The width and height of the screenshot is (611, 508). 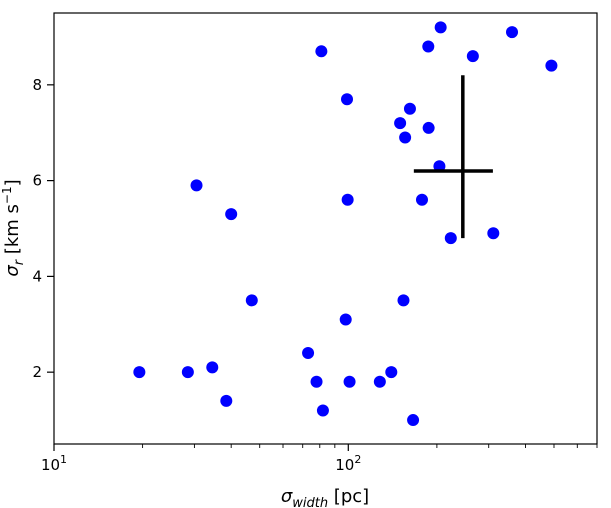 What do you see at coordinates (43, 228) in the screenshot?
I see `y-axis-ticks: 2 4 6 8` at bounding box center [43, 228].